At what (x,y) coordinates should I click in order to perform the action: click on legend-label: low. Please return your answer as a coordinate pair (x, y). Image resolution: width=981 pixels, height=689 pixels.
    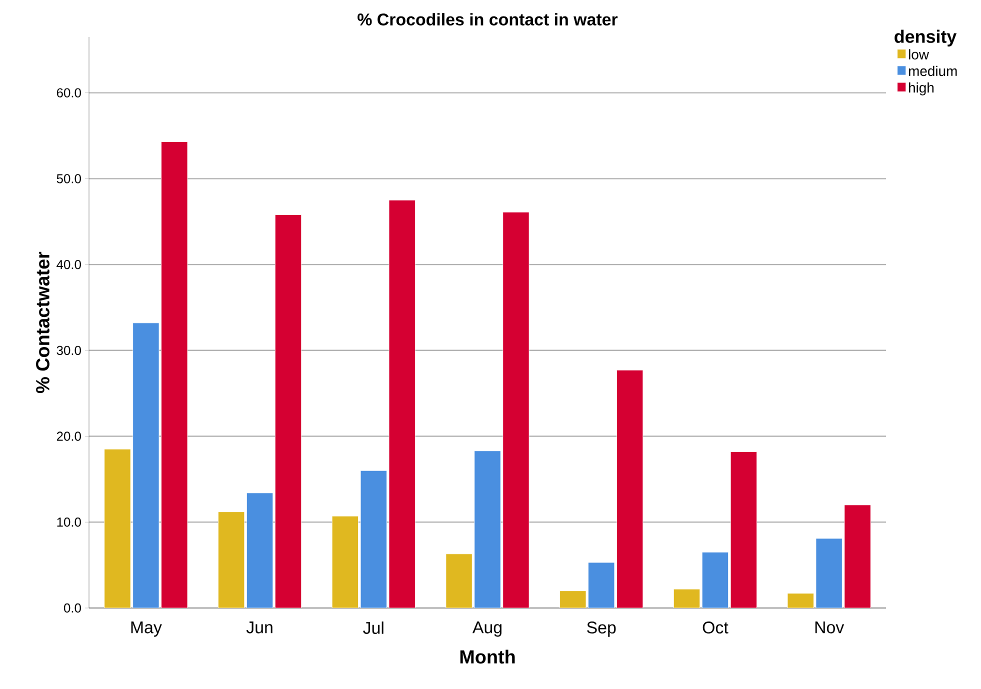
    Looking at the image, I should click on (919, 54).